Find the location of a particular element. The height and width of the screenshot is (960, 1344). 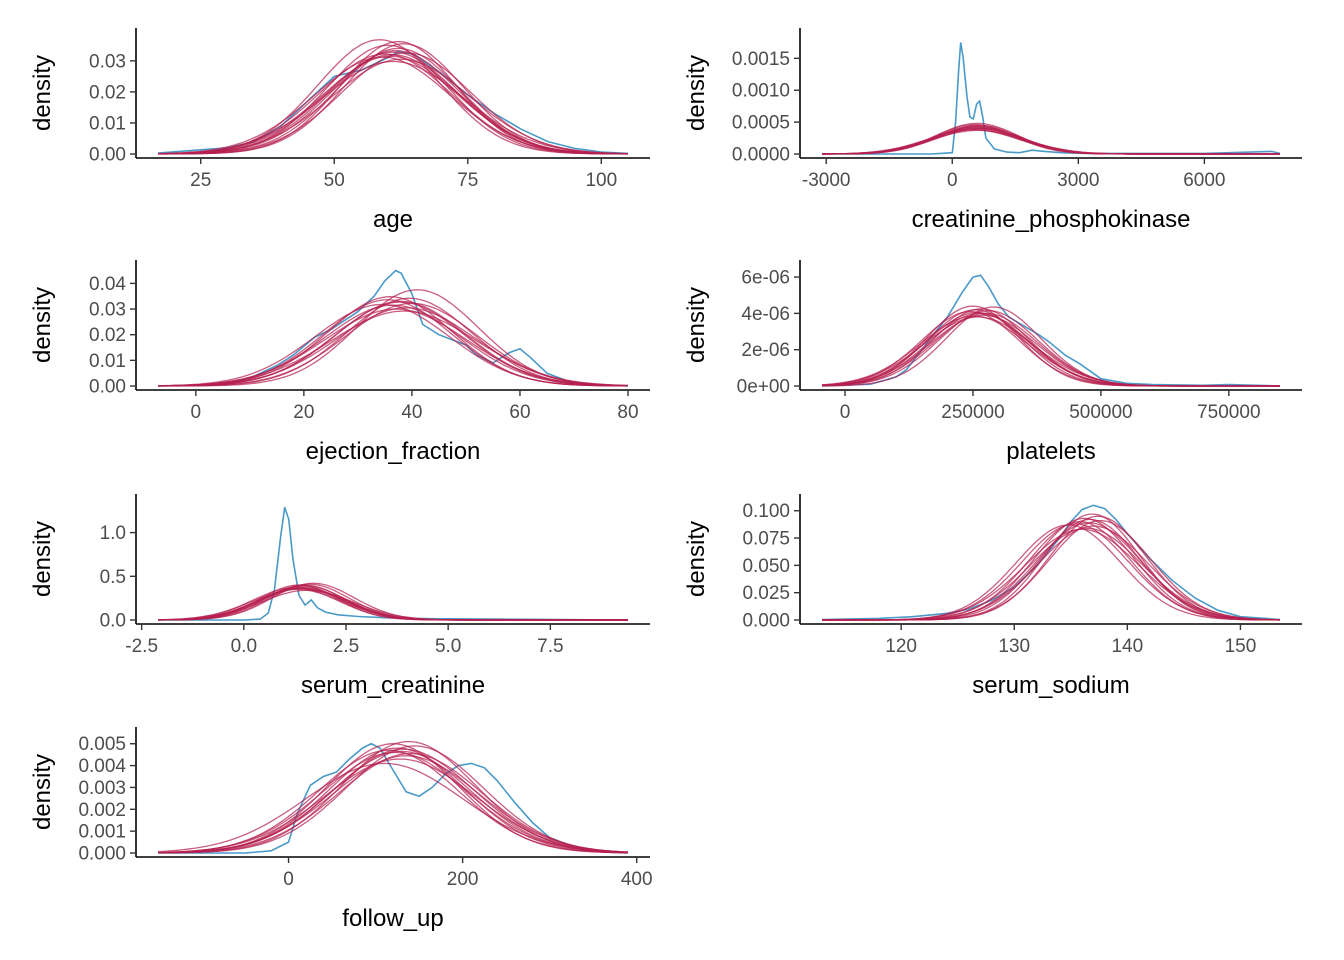

x-tick-label: 2.5 is located at coordinates (346, 646).